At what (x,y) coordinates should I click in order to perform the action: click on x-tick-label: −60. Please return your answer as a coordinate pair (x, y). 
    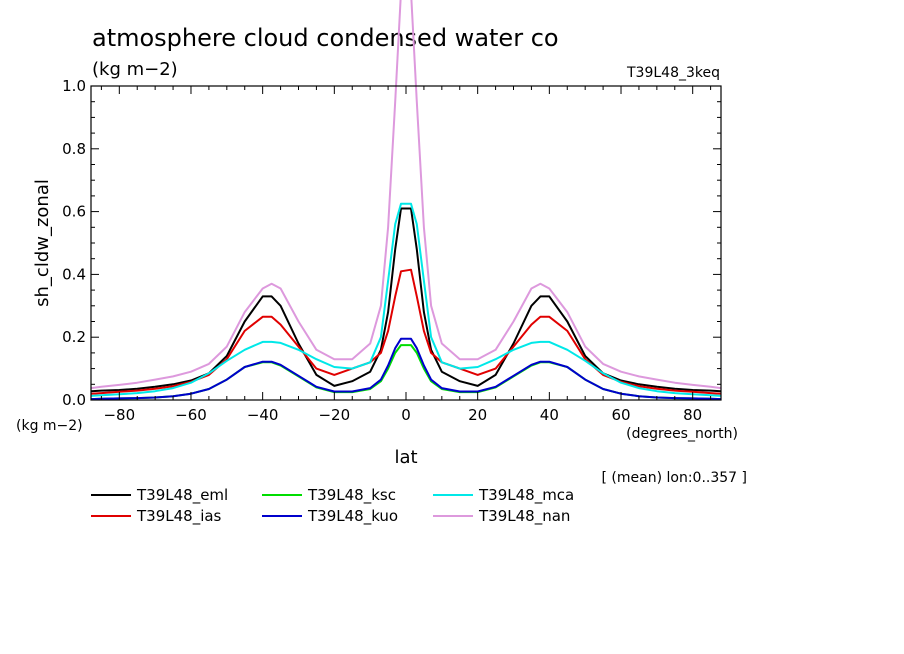
    Looking at the image, I should click on (191, 415).